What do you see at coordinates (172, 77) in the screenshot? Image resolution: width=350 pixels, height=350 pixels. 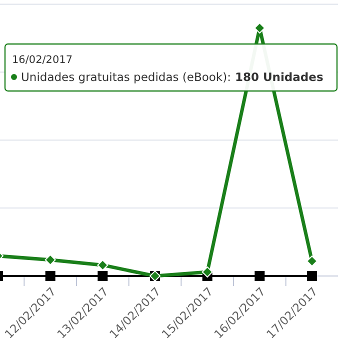 I see `annotation: Unidades gratuitas pedidas (eBook): 180 Unidades` at bounding box center [172, 77].